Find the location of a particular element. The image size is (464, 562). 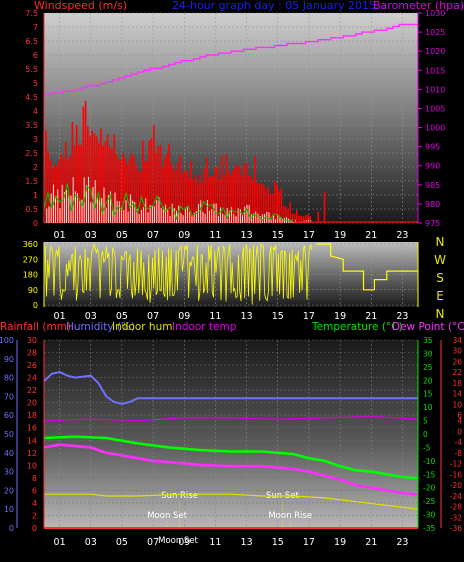

temperature-tick-30: 30 is located at coordinates (428, 353).